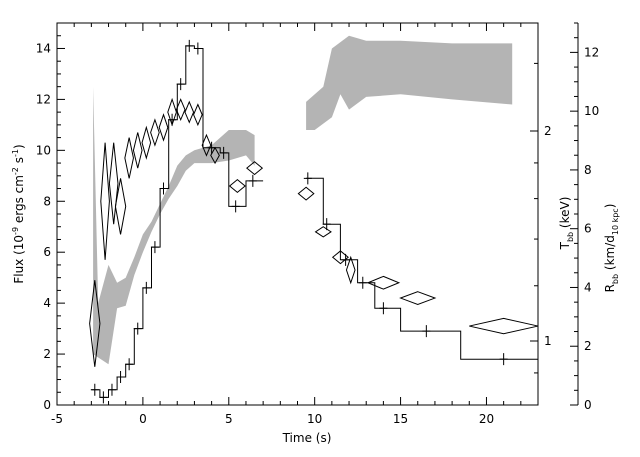  What do you see at coordinates (591, 52) in the screenshot?
I see `radius-tick-label: 12` at bounding box center [591, 52].